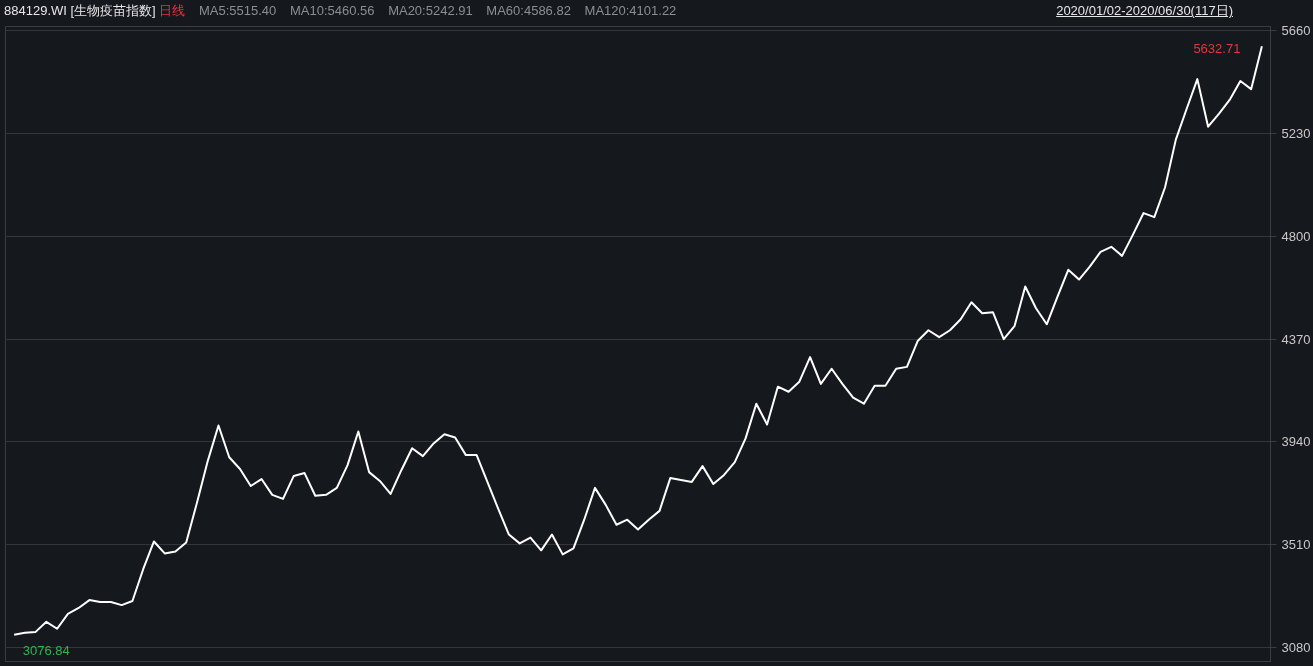 This screenshot has width=1313, height=666. Describe the element at coordinates (1296, 442) in the screenshot. I see `y-tick-label: 3940` at that location.